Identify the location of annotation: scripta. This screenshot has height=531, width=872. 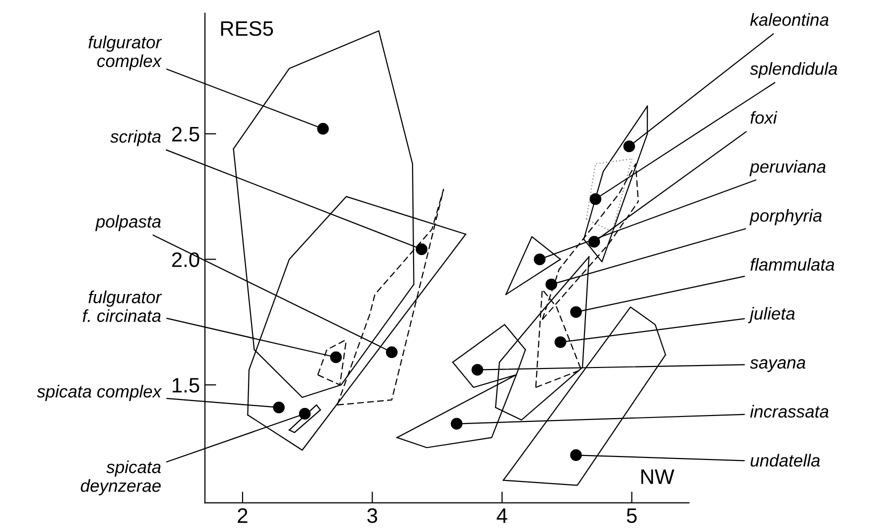
(135, 138).